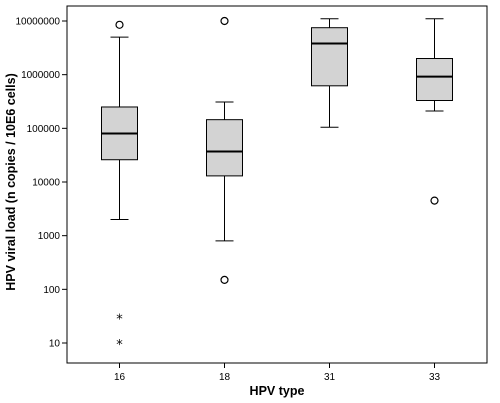 Image resolution: width=500 pixels, height=403 pixels. I want to click on y-tick-label-1000000: 1000000, so click(40, 75).